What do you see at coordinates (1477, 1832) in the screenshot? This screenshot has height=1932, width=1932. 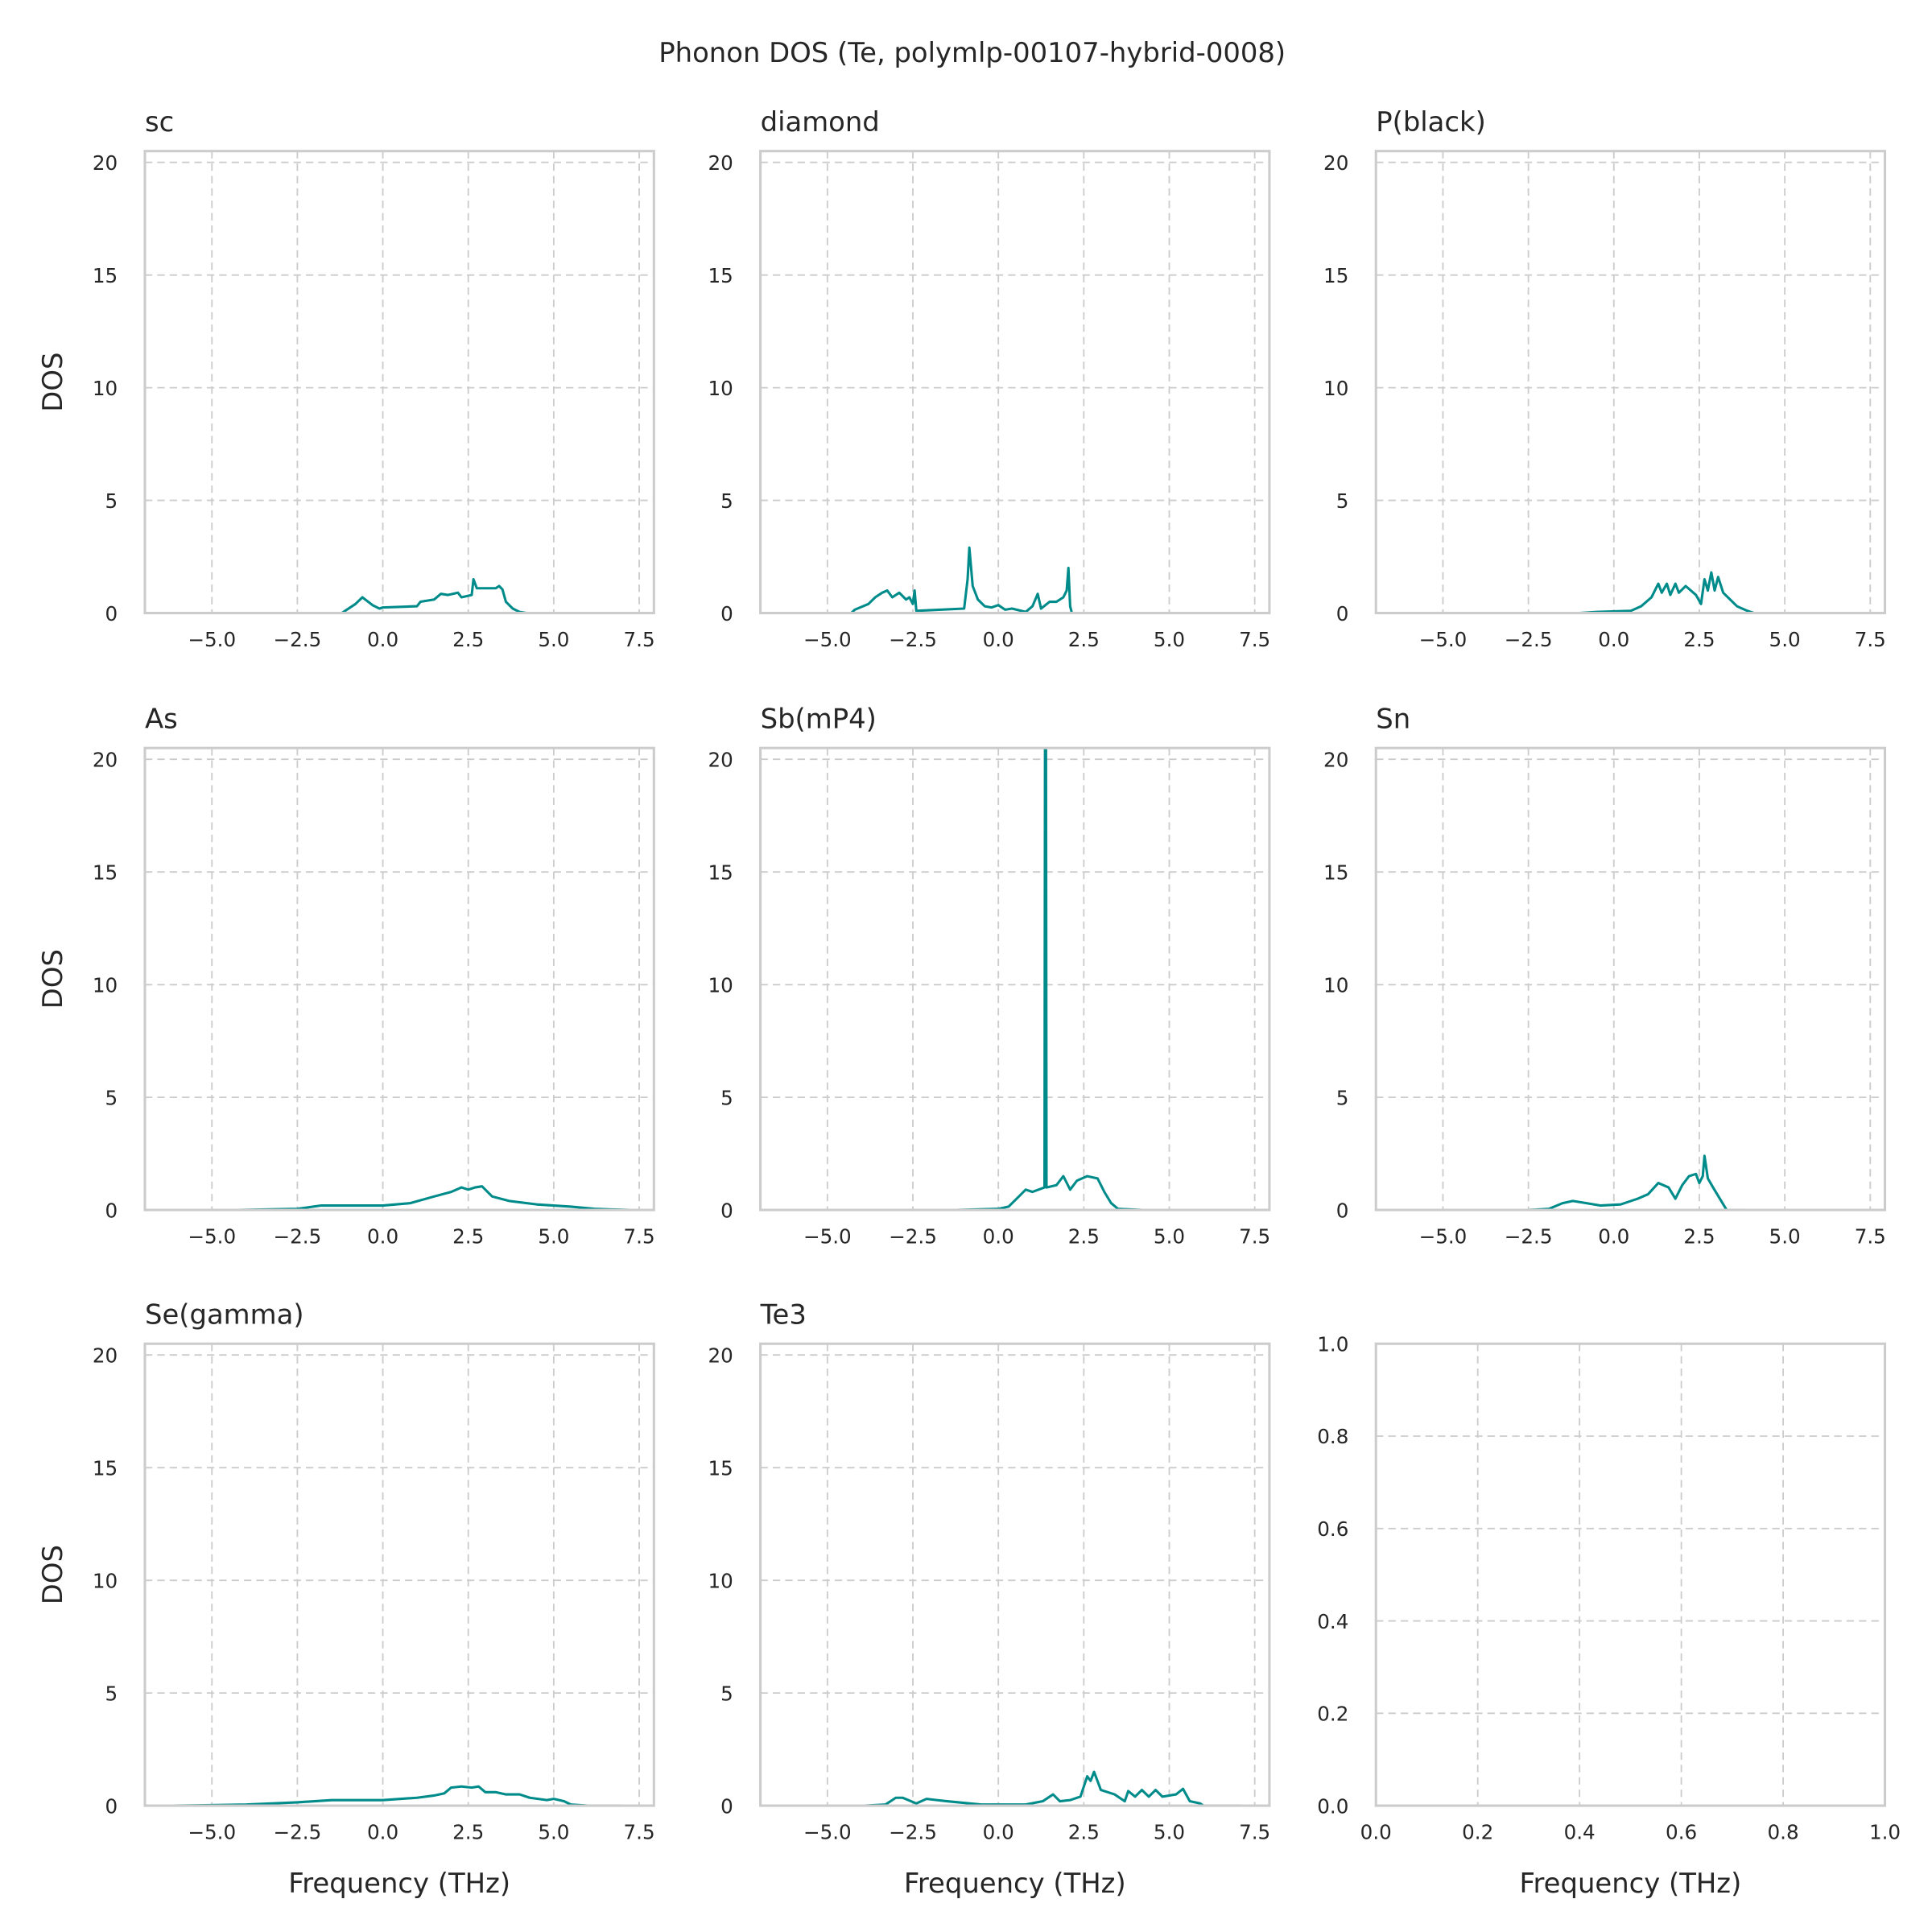 I see `x-tick-label: 0.2` at bounding box center [1477, 1832].